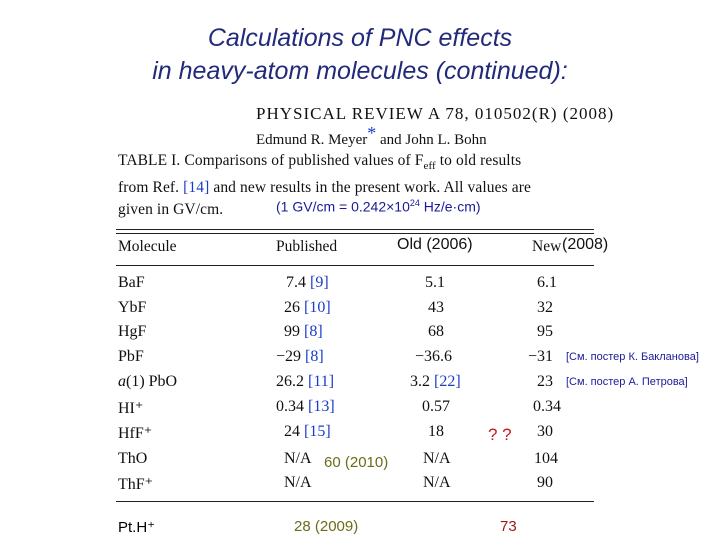 This screenshot has width=720, height=540. I want to click on caption-part: from Ref., so click(151, 188).